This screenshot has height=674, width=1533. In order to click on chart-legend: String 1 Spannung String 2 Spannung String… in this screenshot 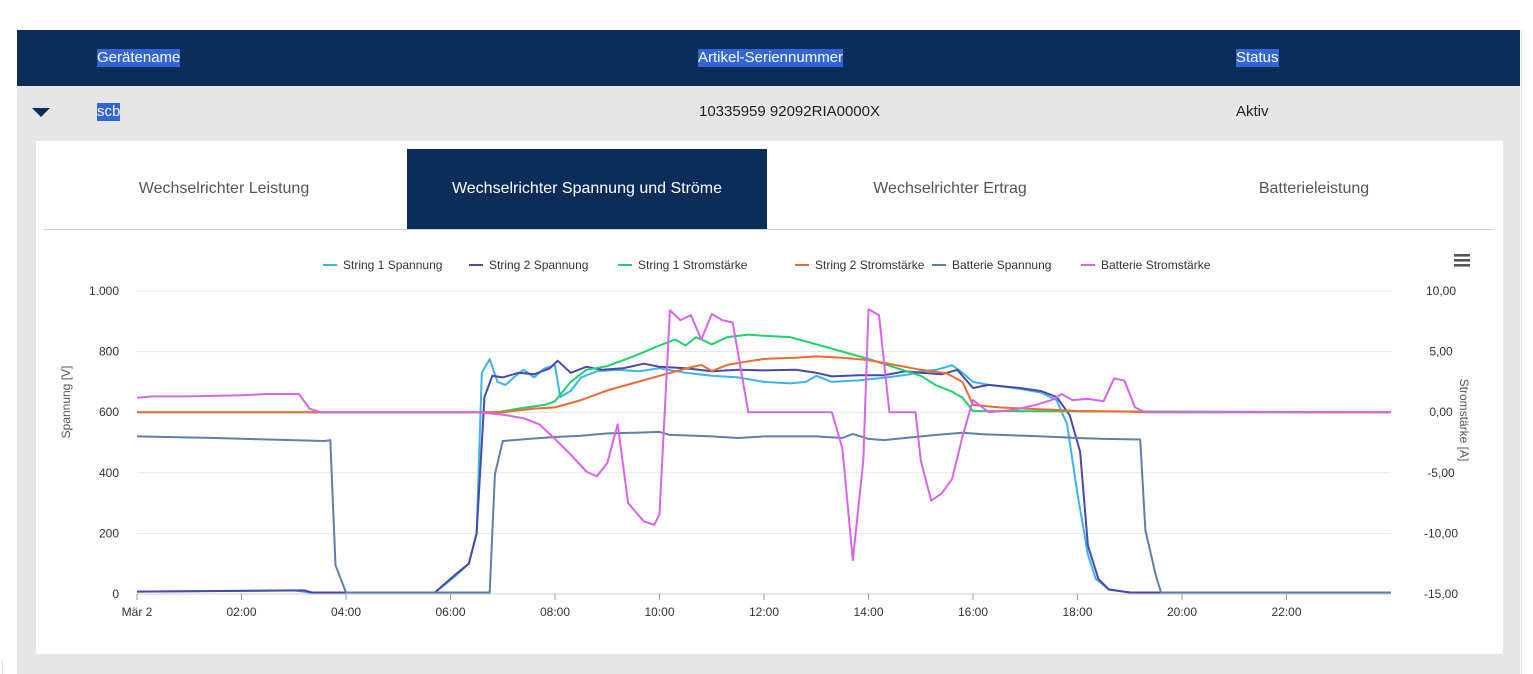, I will do `click(767, 265)`.